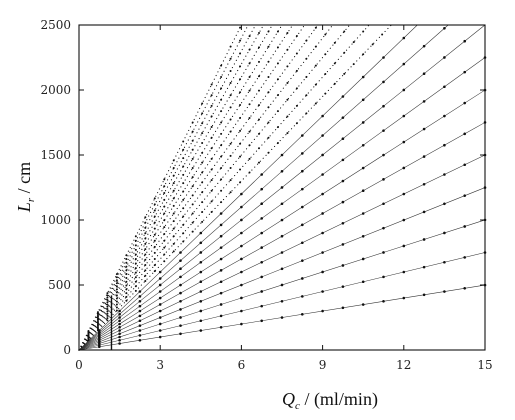 This screenshot has height=420, width=515. What do you see at coordinates (160, 365) in the screenshot?
I see `x-tick-label: 3` at bounding box center [160, 365].